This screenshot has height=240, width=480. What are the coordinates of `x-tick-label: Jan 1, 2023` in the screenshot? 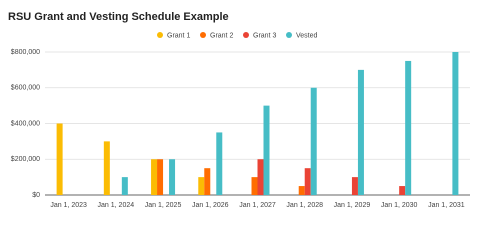 It's located at (68, 205).